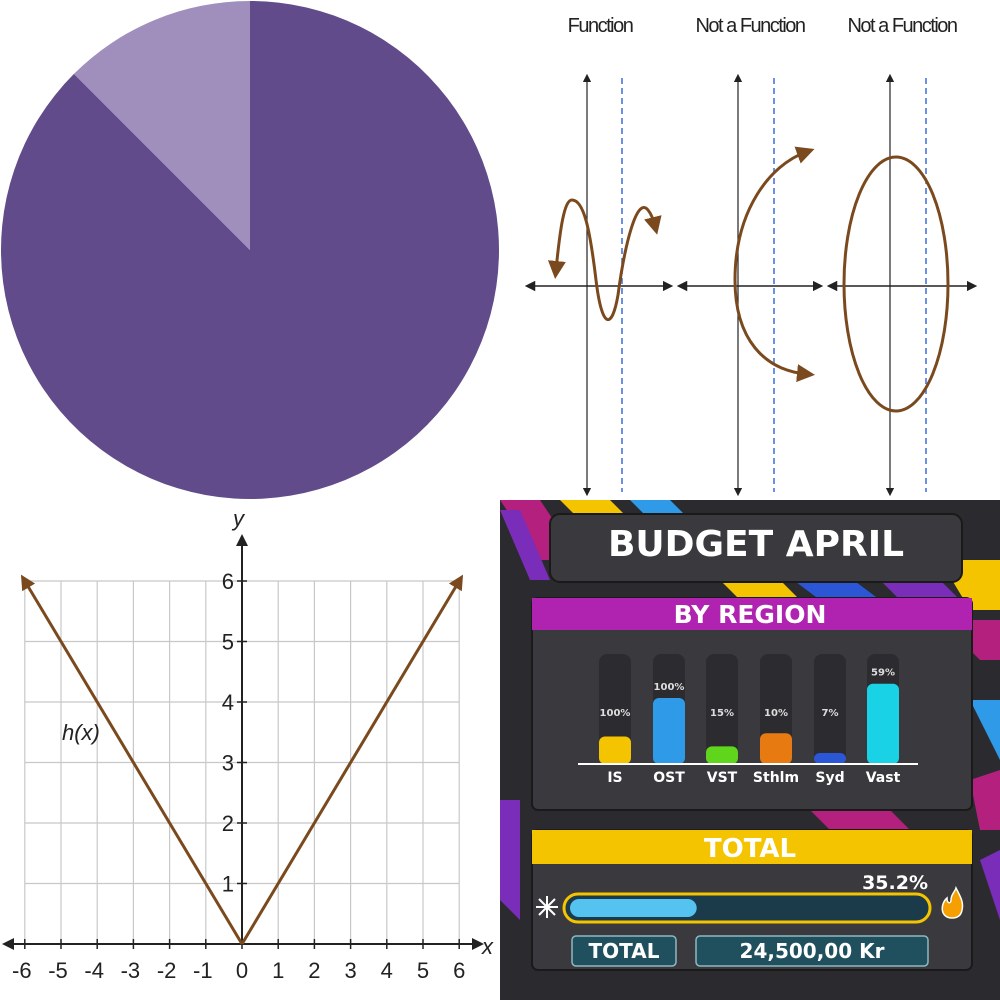  I want to click on y-tick-label: 6, so click(228, 581).